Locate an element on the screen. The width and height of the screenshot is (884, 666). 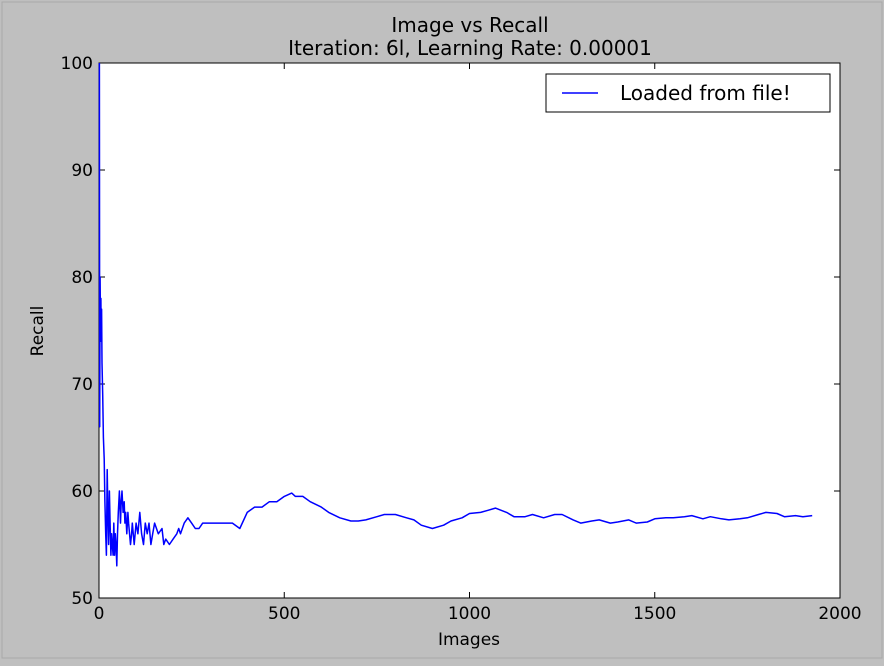
legend: Loaded from file! is located at coordinates (688, 93).